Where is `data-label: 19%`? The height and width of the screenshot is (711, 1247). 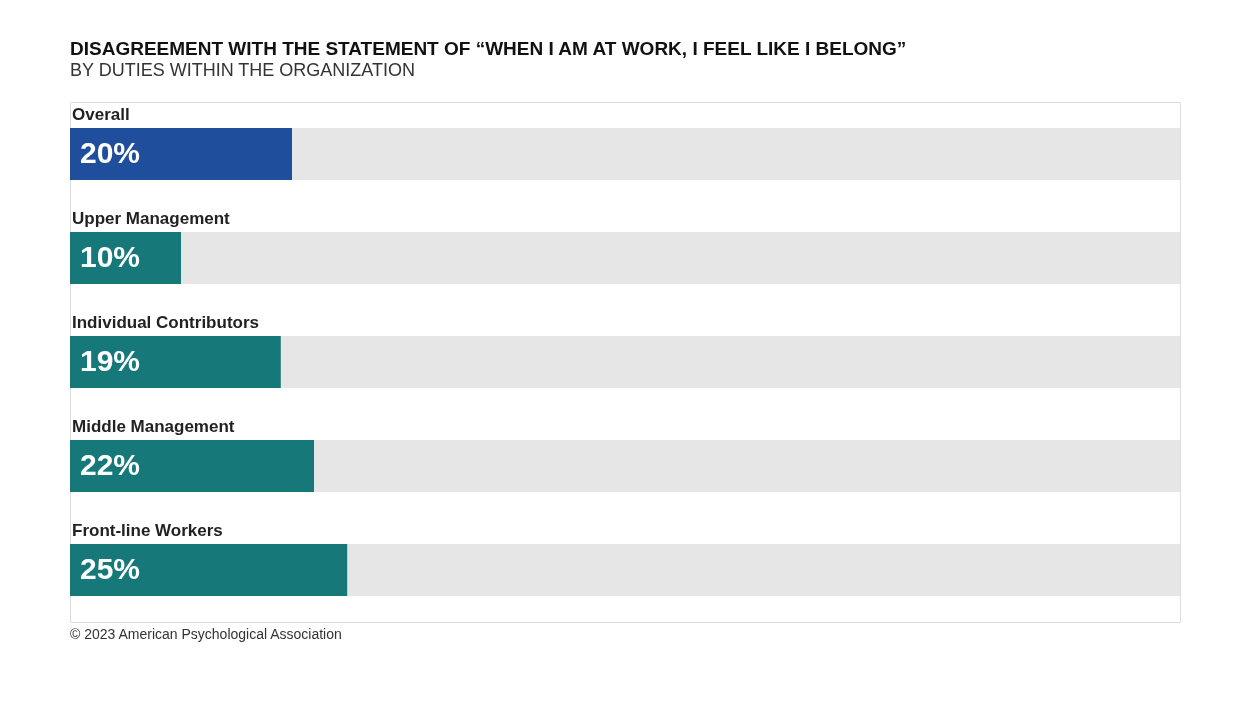
data-label: 19% is located at coordinates (110, 360).